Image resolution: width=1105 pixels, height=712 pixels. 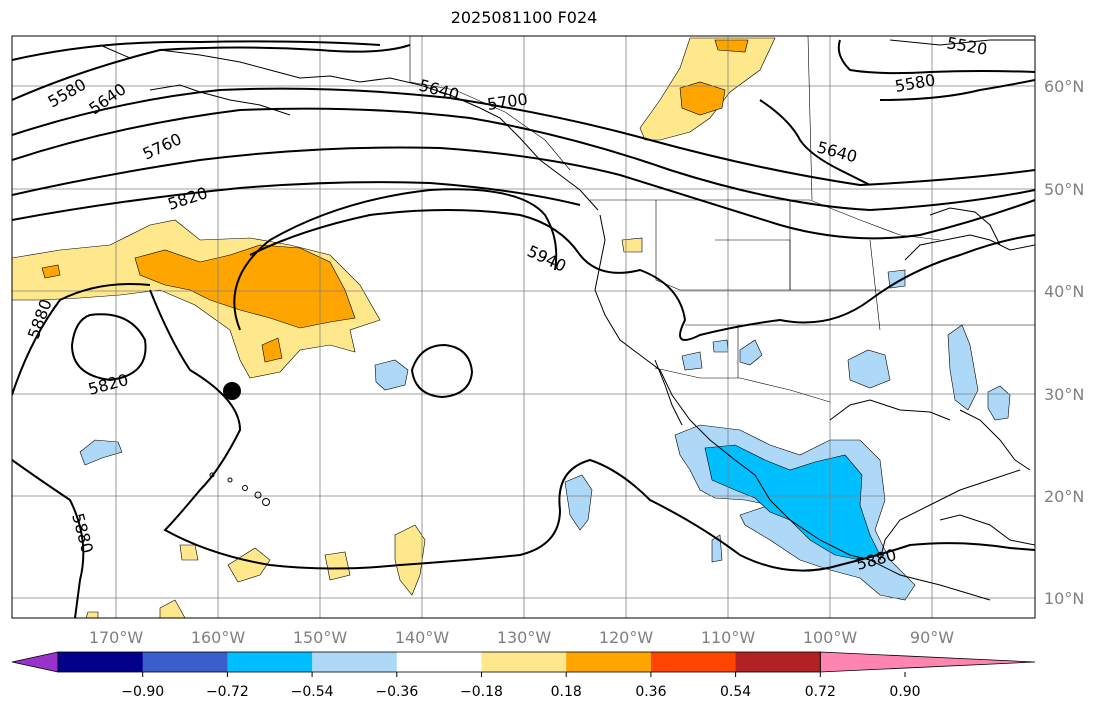 What do you see at coordinates (820, 692) in the screenshot?
I see `colorbar-tick-label: 0.72` at bounding box center [820, 692].